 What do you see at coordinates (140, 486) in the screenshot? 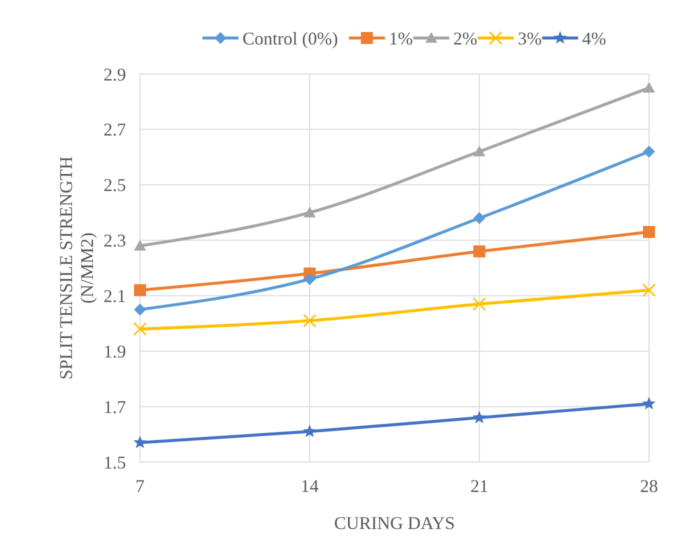
I see `x-tick-label: 7` at bounding box center [140, 486].